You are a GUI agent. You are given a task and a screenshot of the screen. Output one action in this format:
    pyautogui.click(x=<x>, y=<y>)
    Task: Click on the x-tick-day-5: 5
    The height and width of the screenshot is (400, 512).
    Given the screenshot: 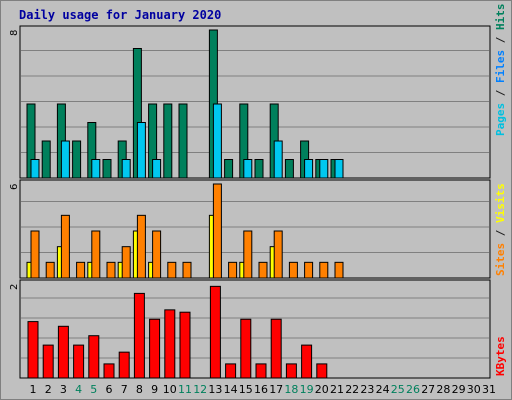 What is the action you would take?
    pyautogui.click(x=93, y=389)
    